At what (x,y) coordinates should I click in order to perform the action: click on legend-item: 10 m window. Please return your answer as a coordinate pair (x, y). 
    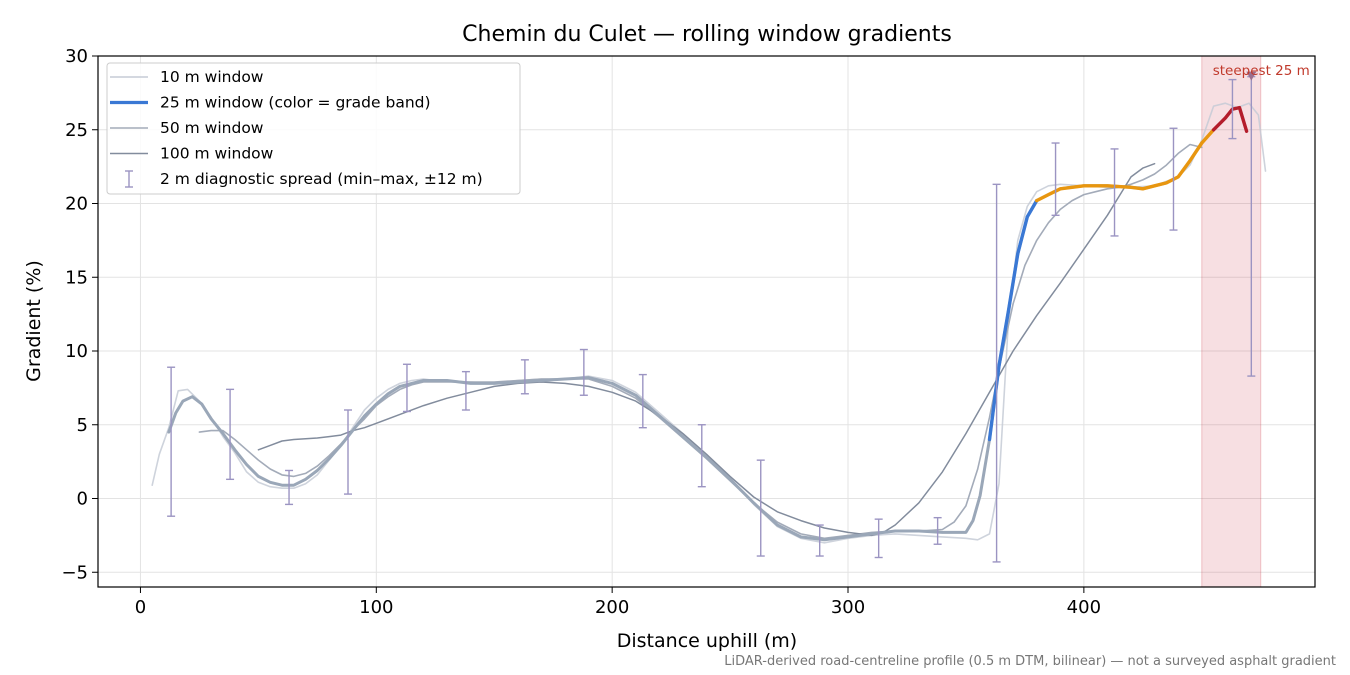
    Looking at the image, I should click on (187, 77).